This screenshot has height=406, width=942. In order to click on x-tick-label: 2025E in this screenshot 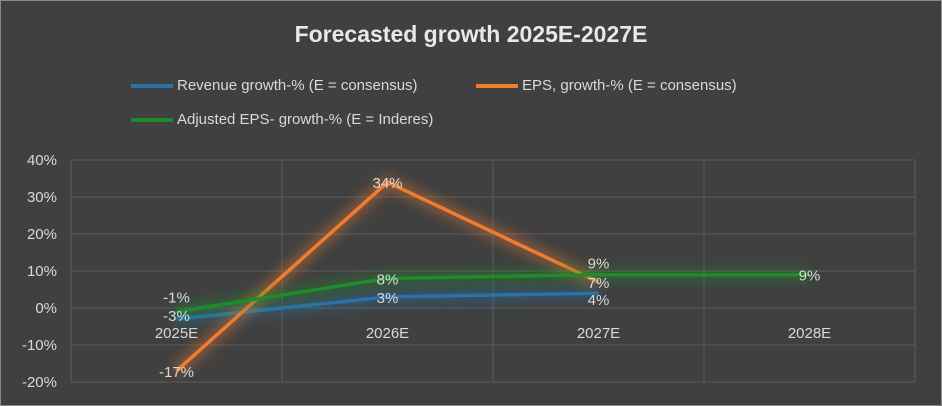, I will do `click(176, 333)`.